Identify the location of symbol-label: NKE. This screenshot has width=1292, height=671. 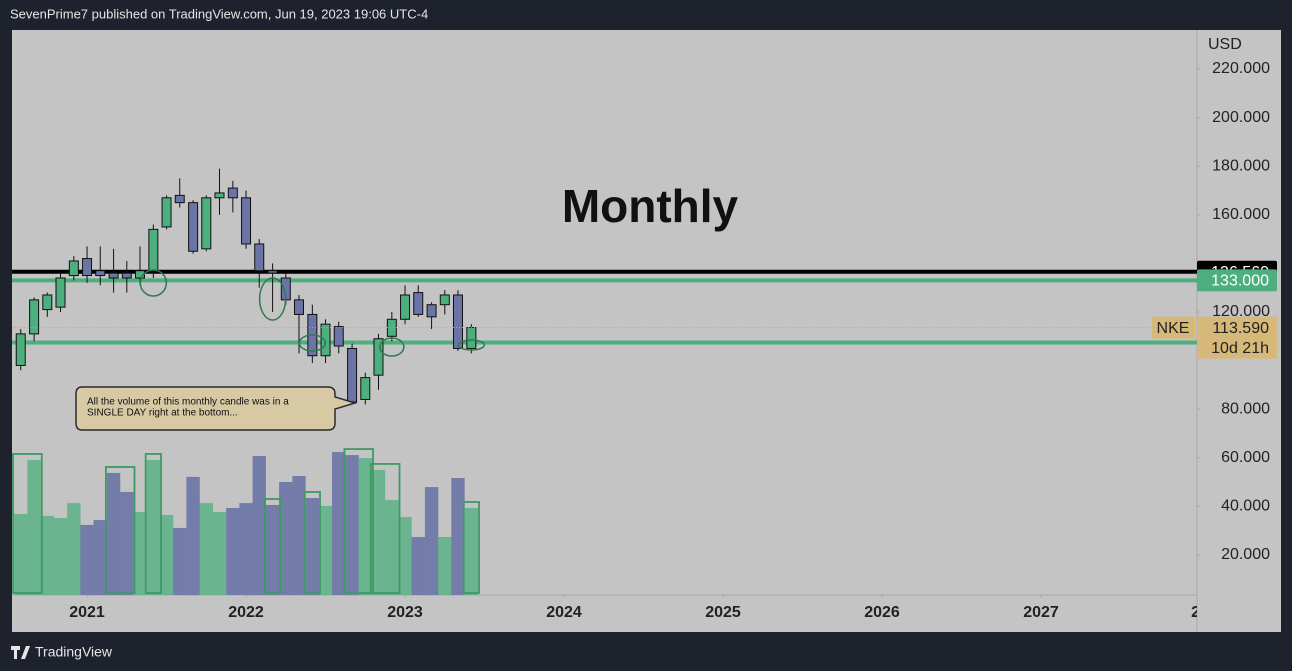
(1173, 328).